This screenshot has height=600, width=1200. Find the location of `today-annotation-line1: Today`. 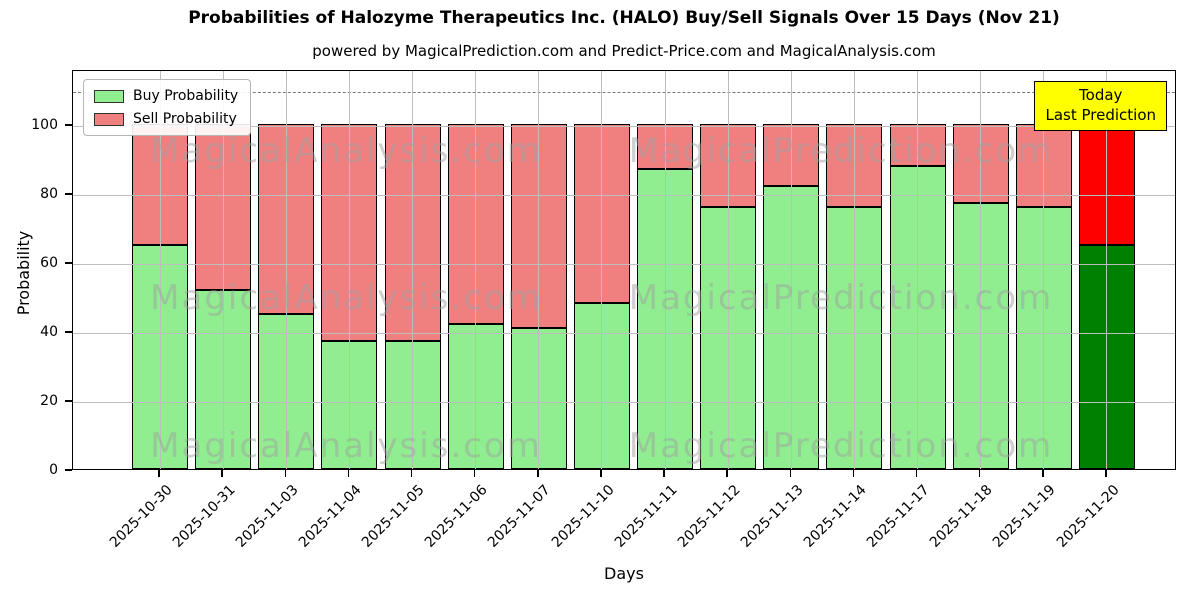

today-annotation-line1: Today is located at coordinates (1101, 95).